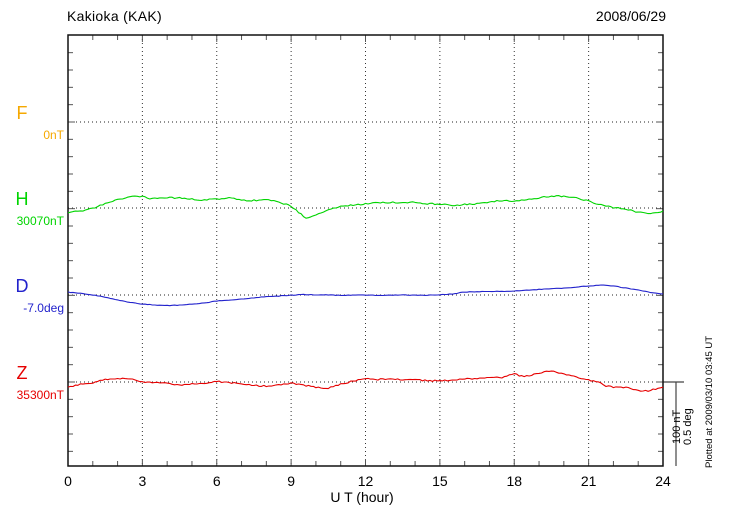 This screenshot has width=730, height=520. I want to click on observation-date: 2008/06/29, so click(630, 16).